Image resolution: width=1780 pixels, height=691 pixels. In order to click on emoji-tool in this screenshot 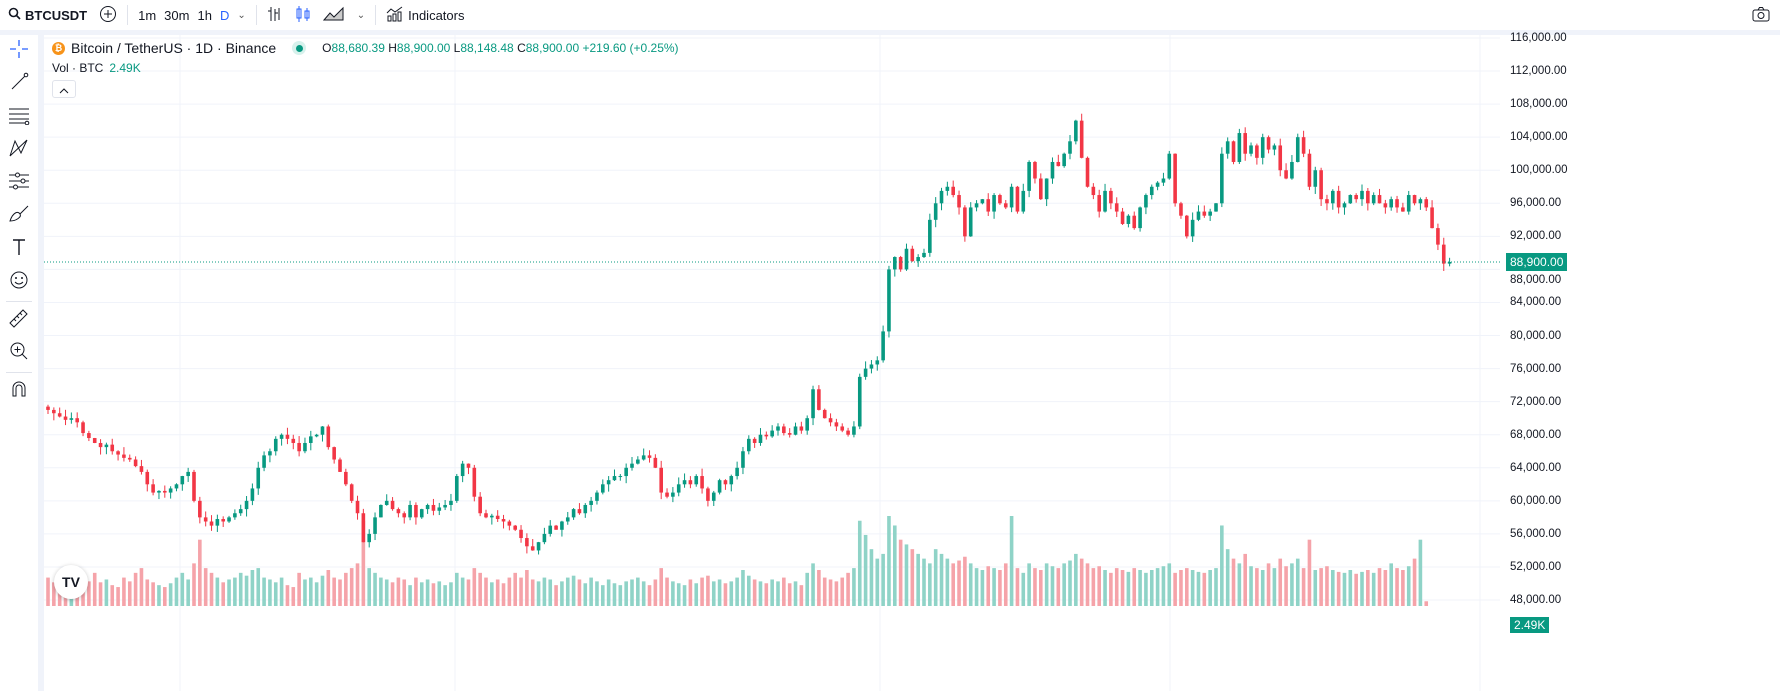, I will do `click(19, 282)`.